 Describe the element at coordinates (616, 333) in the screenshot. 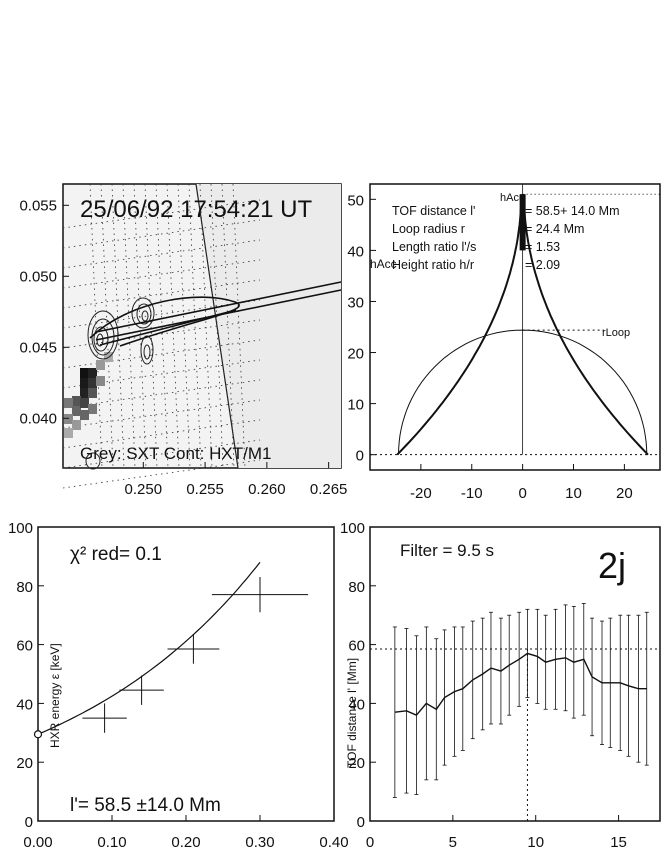

I see `panel-b-rloop-label: rLoop` at that location.